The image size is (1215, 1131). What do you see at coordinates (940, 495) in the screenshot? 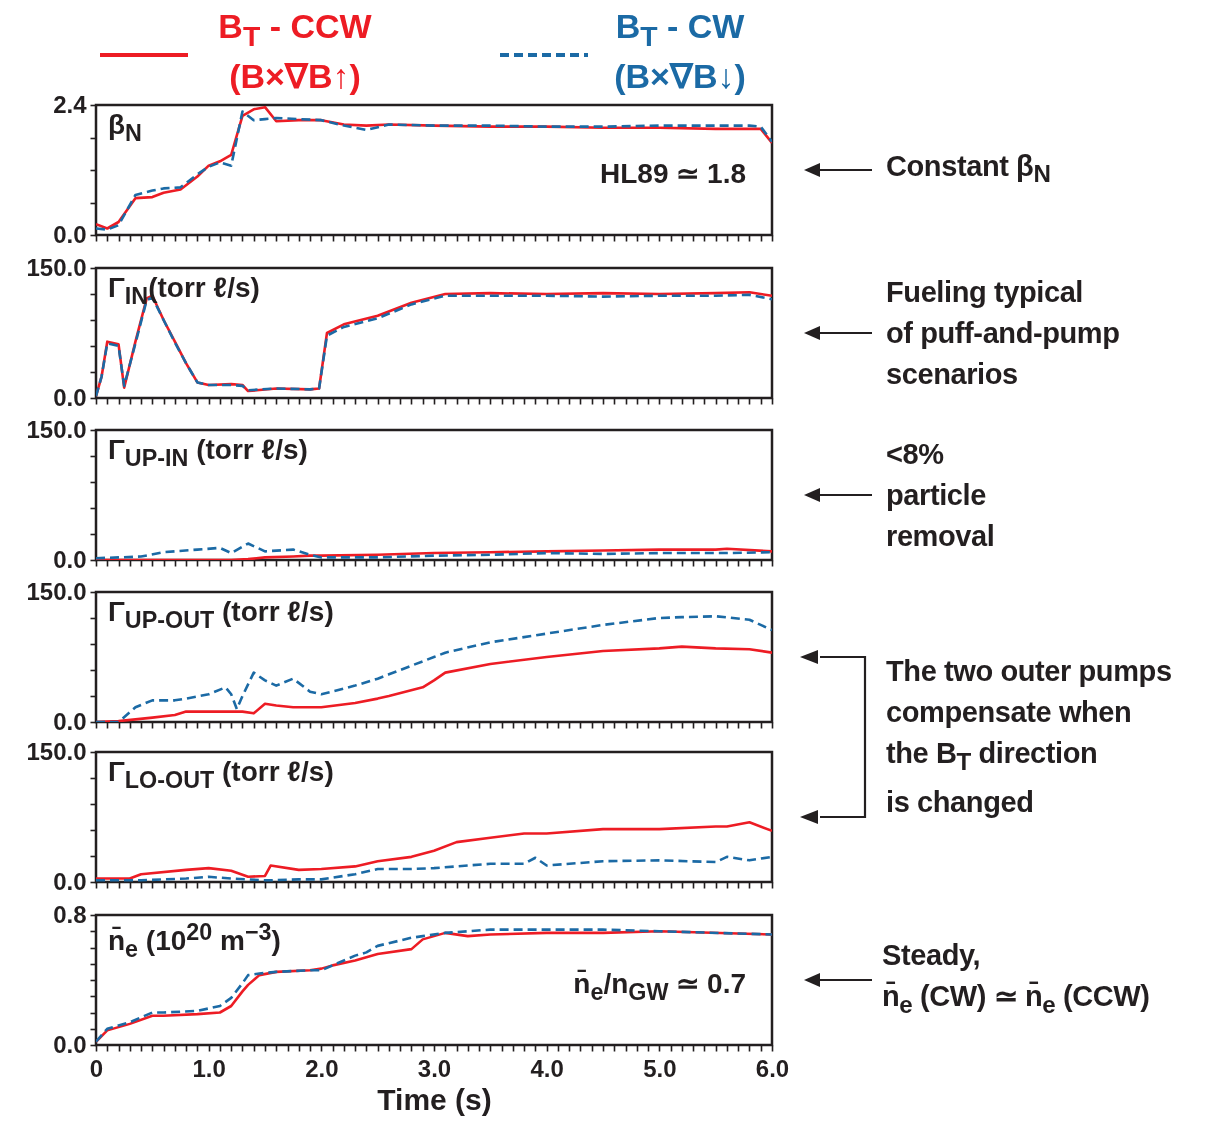
I see `text: <8% particle removal` at bounding box center [940, 495].